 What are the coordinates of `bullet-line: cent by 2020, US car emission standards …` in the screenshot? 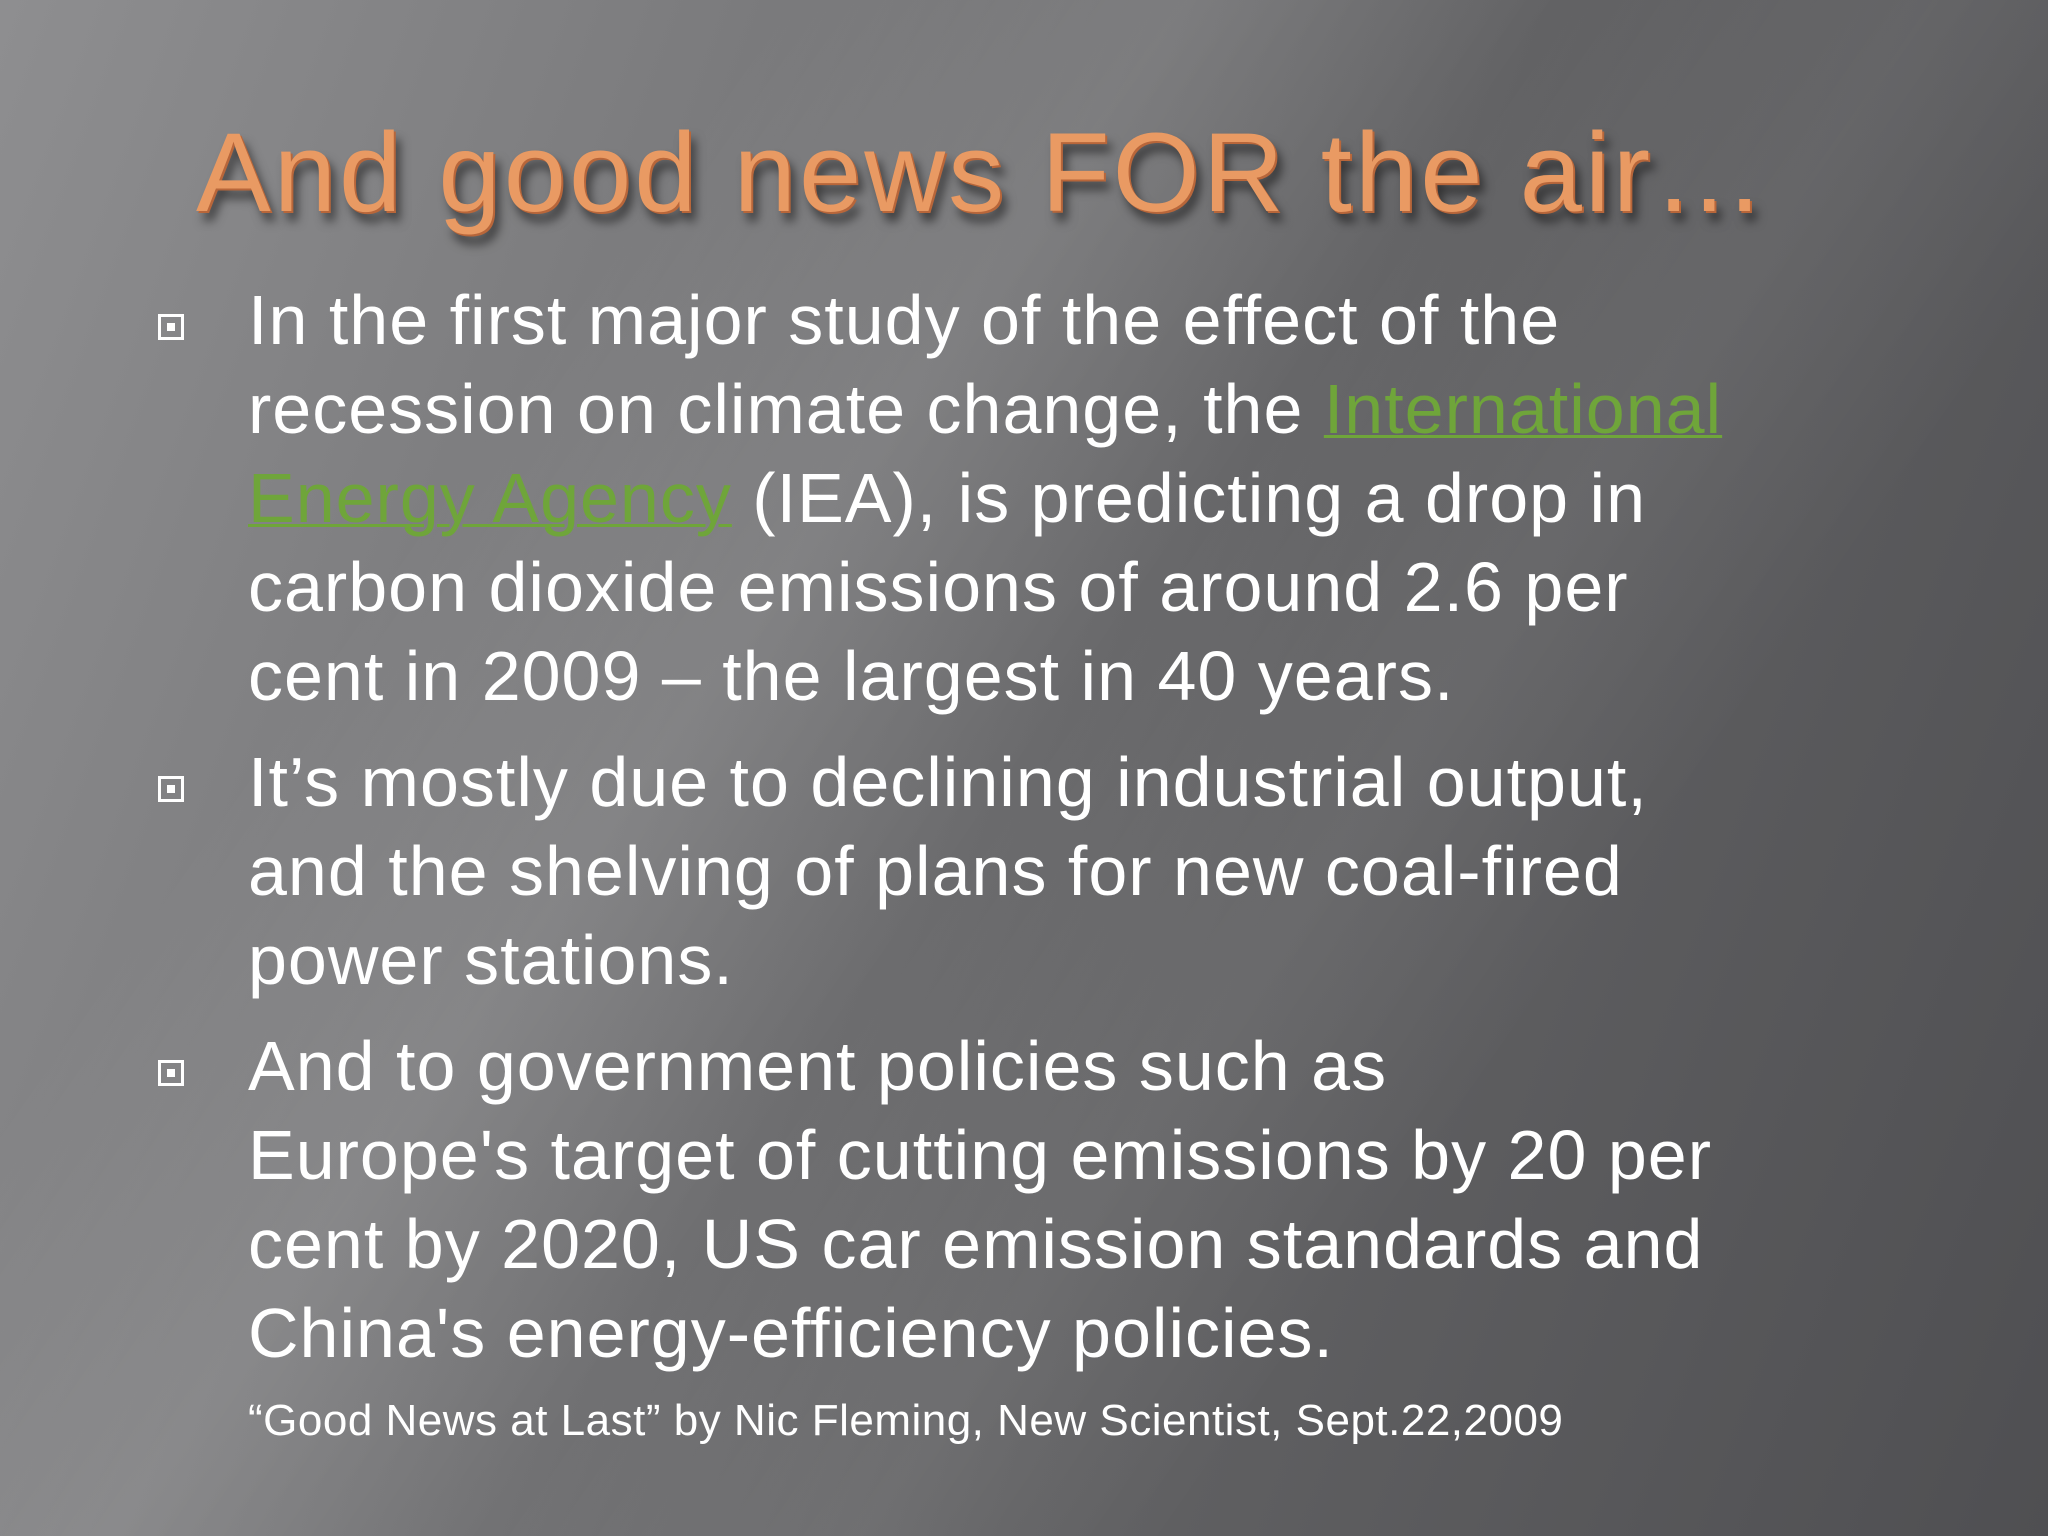 It's located at (976, 1244).